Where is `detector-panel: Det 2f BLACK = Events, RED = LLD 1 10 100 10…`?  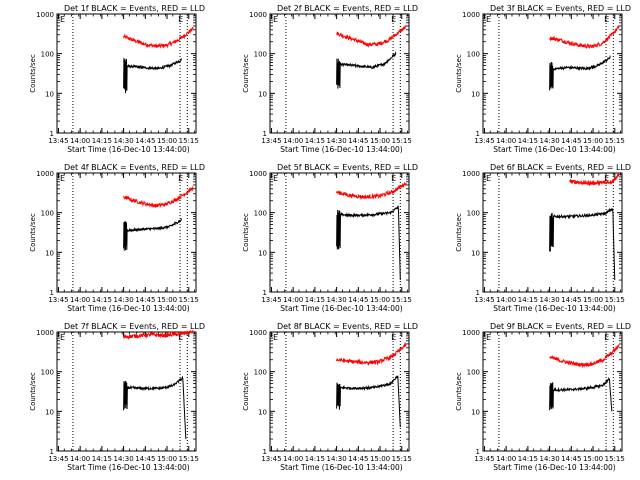
detector-panel: Det 2f BLACK = Events, RED = LLD 1 10 100 10… is located at coordinates (330, 79).